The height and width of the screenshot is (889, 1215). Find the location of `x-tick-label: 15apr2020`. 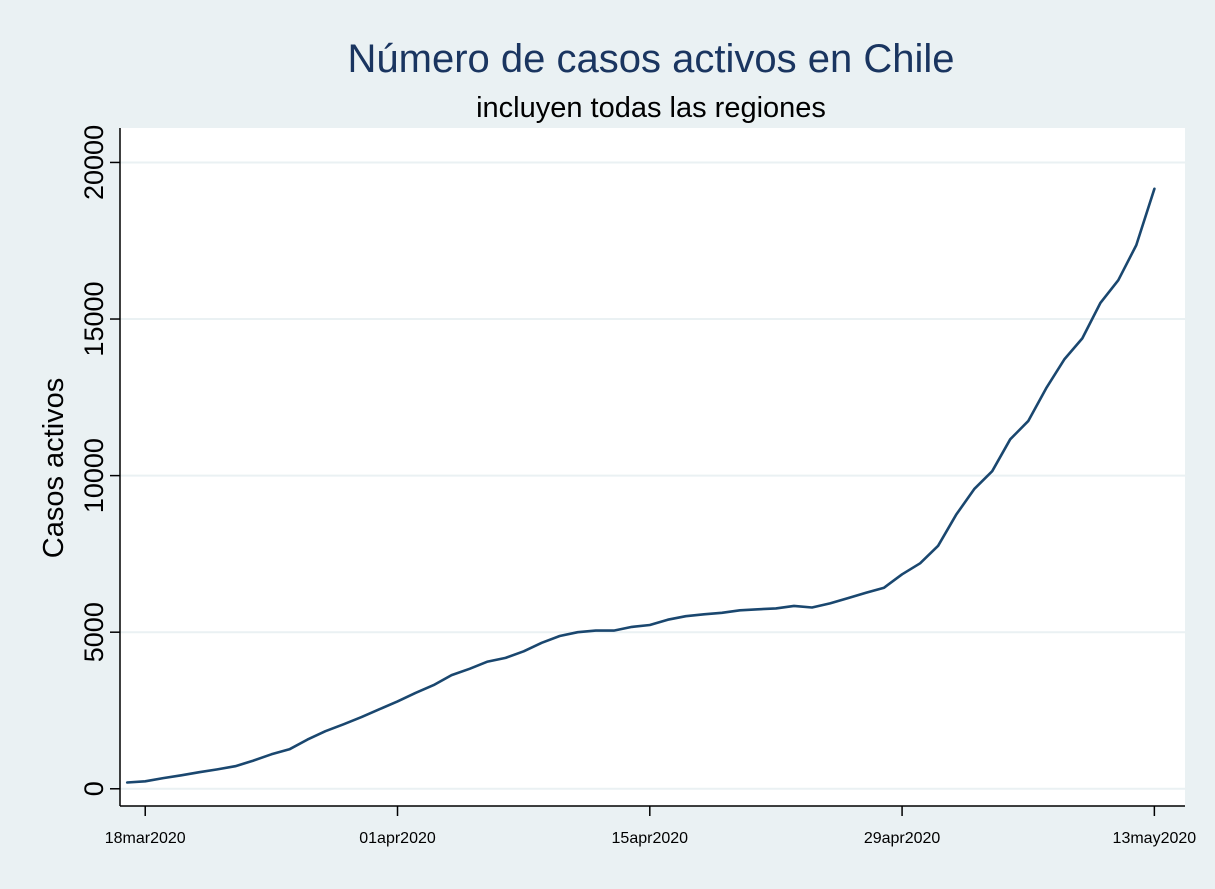

x-tick-label: 15apr2020 is located at coordinates (650, 838).